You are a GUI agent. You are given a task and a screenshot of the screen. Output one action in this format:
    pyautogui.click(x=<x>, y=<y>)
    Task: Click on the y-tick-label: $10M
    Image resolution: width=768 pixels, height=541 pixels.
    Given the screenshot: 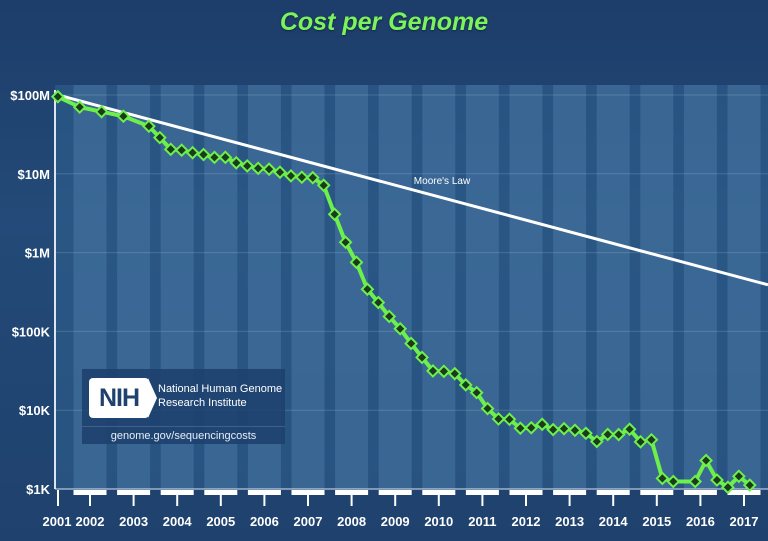 What is the action you would take?
    pyautogui.click(x=33, y=174)
    